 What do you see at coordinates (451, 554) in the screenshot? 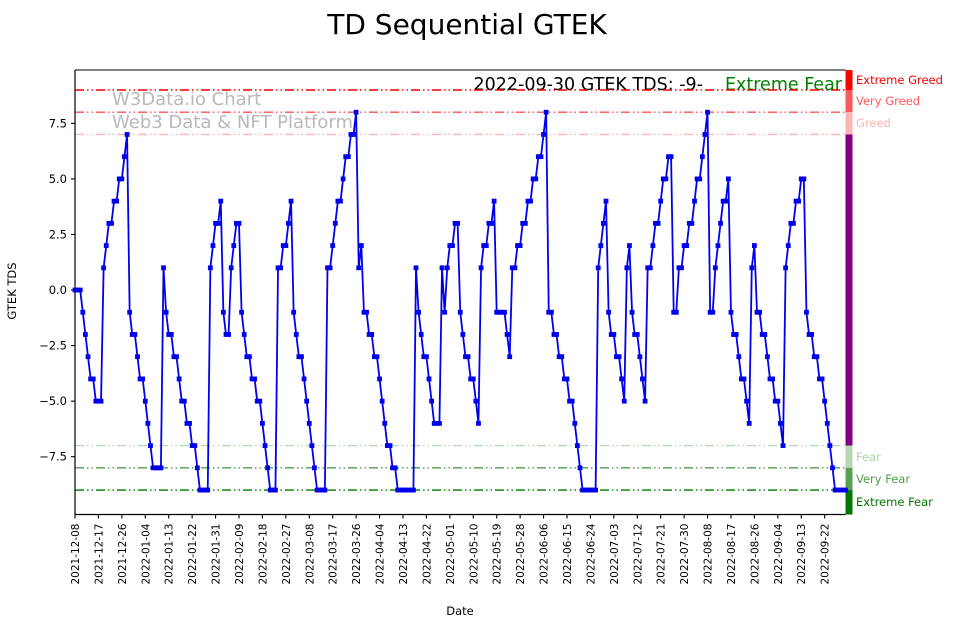
I see `svg-text: 2022-05-01` at bounding box center [451, 554].